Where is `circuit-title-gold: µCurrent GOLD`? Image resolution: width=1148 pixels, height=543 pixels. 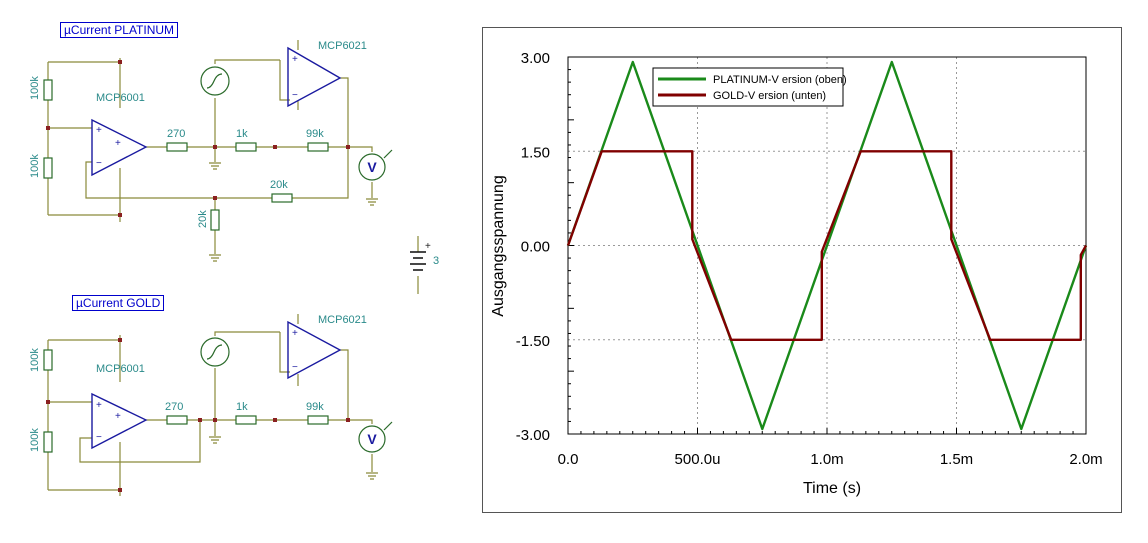 circuit-title-gold: µCurrent GOLD is located at coordinates (118, 303).